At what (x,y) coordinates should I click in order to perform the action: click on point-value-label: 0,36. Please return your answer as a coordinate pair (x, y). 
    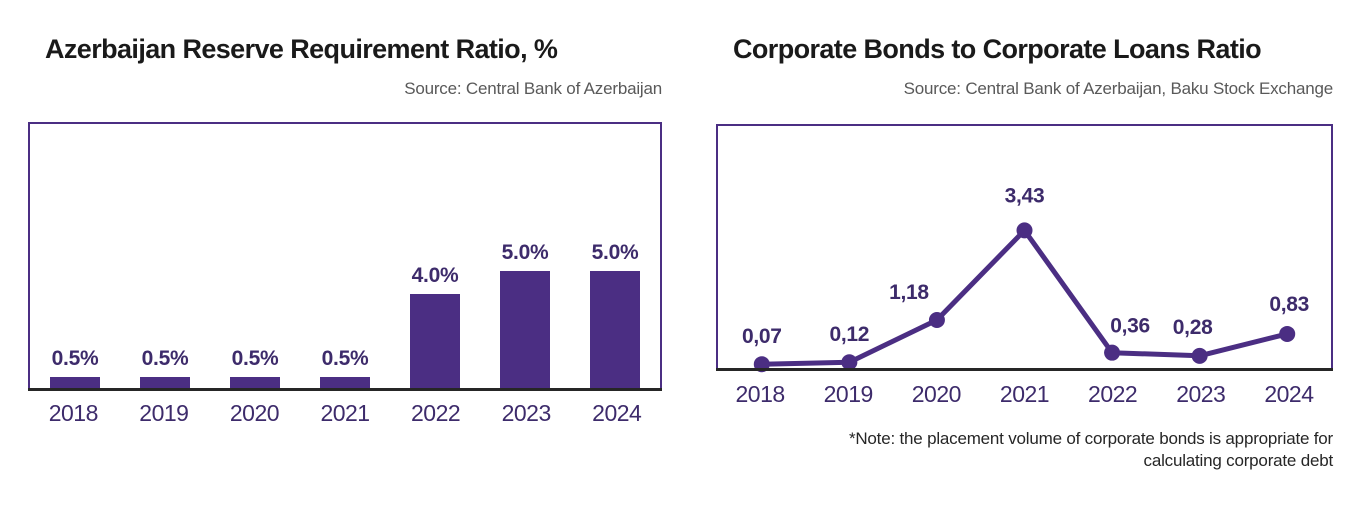
    Looking at the image, I should click on (1130, 326).